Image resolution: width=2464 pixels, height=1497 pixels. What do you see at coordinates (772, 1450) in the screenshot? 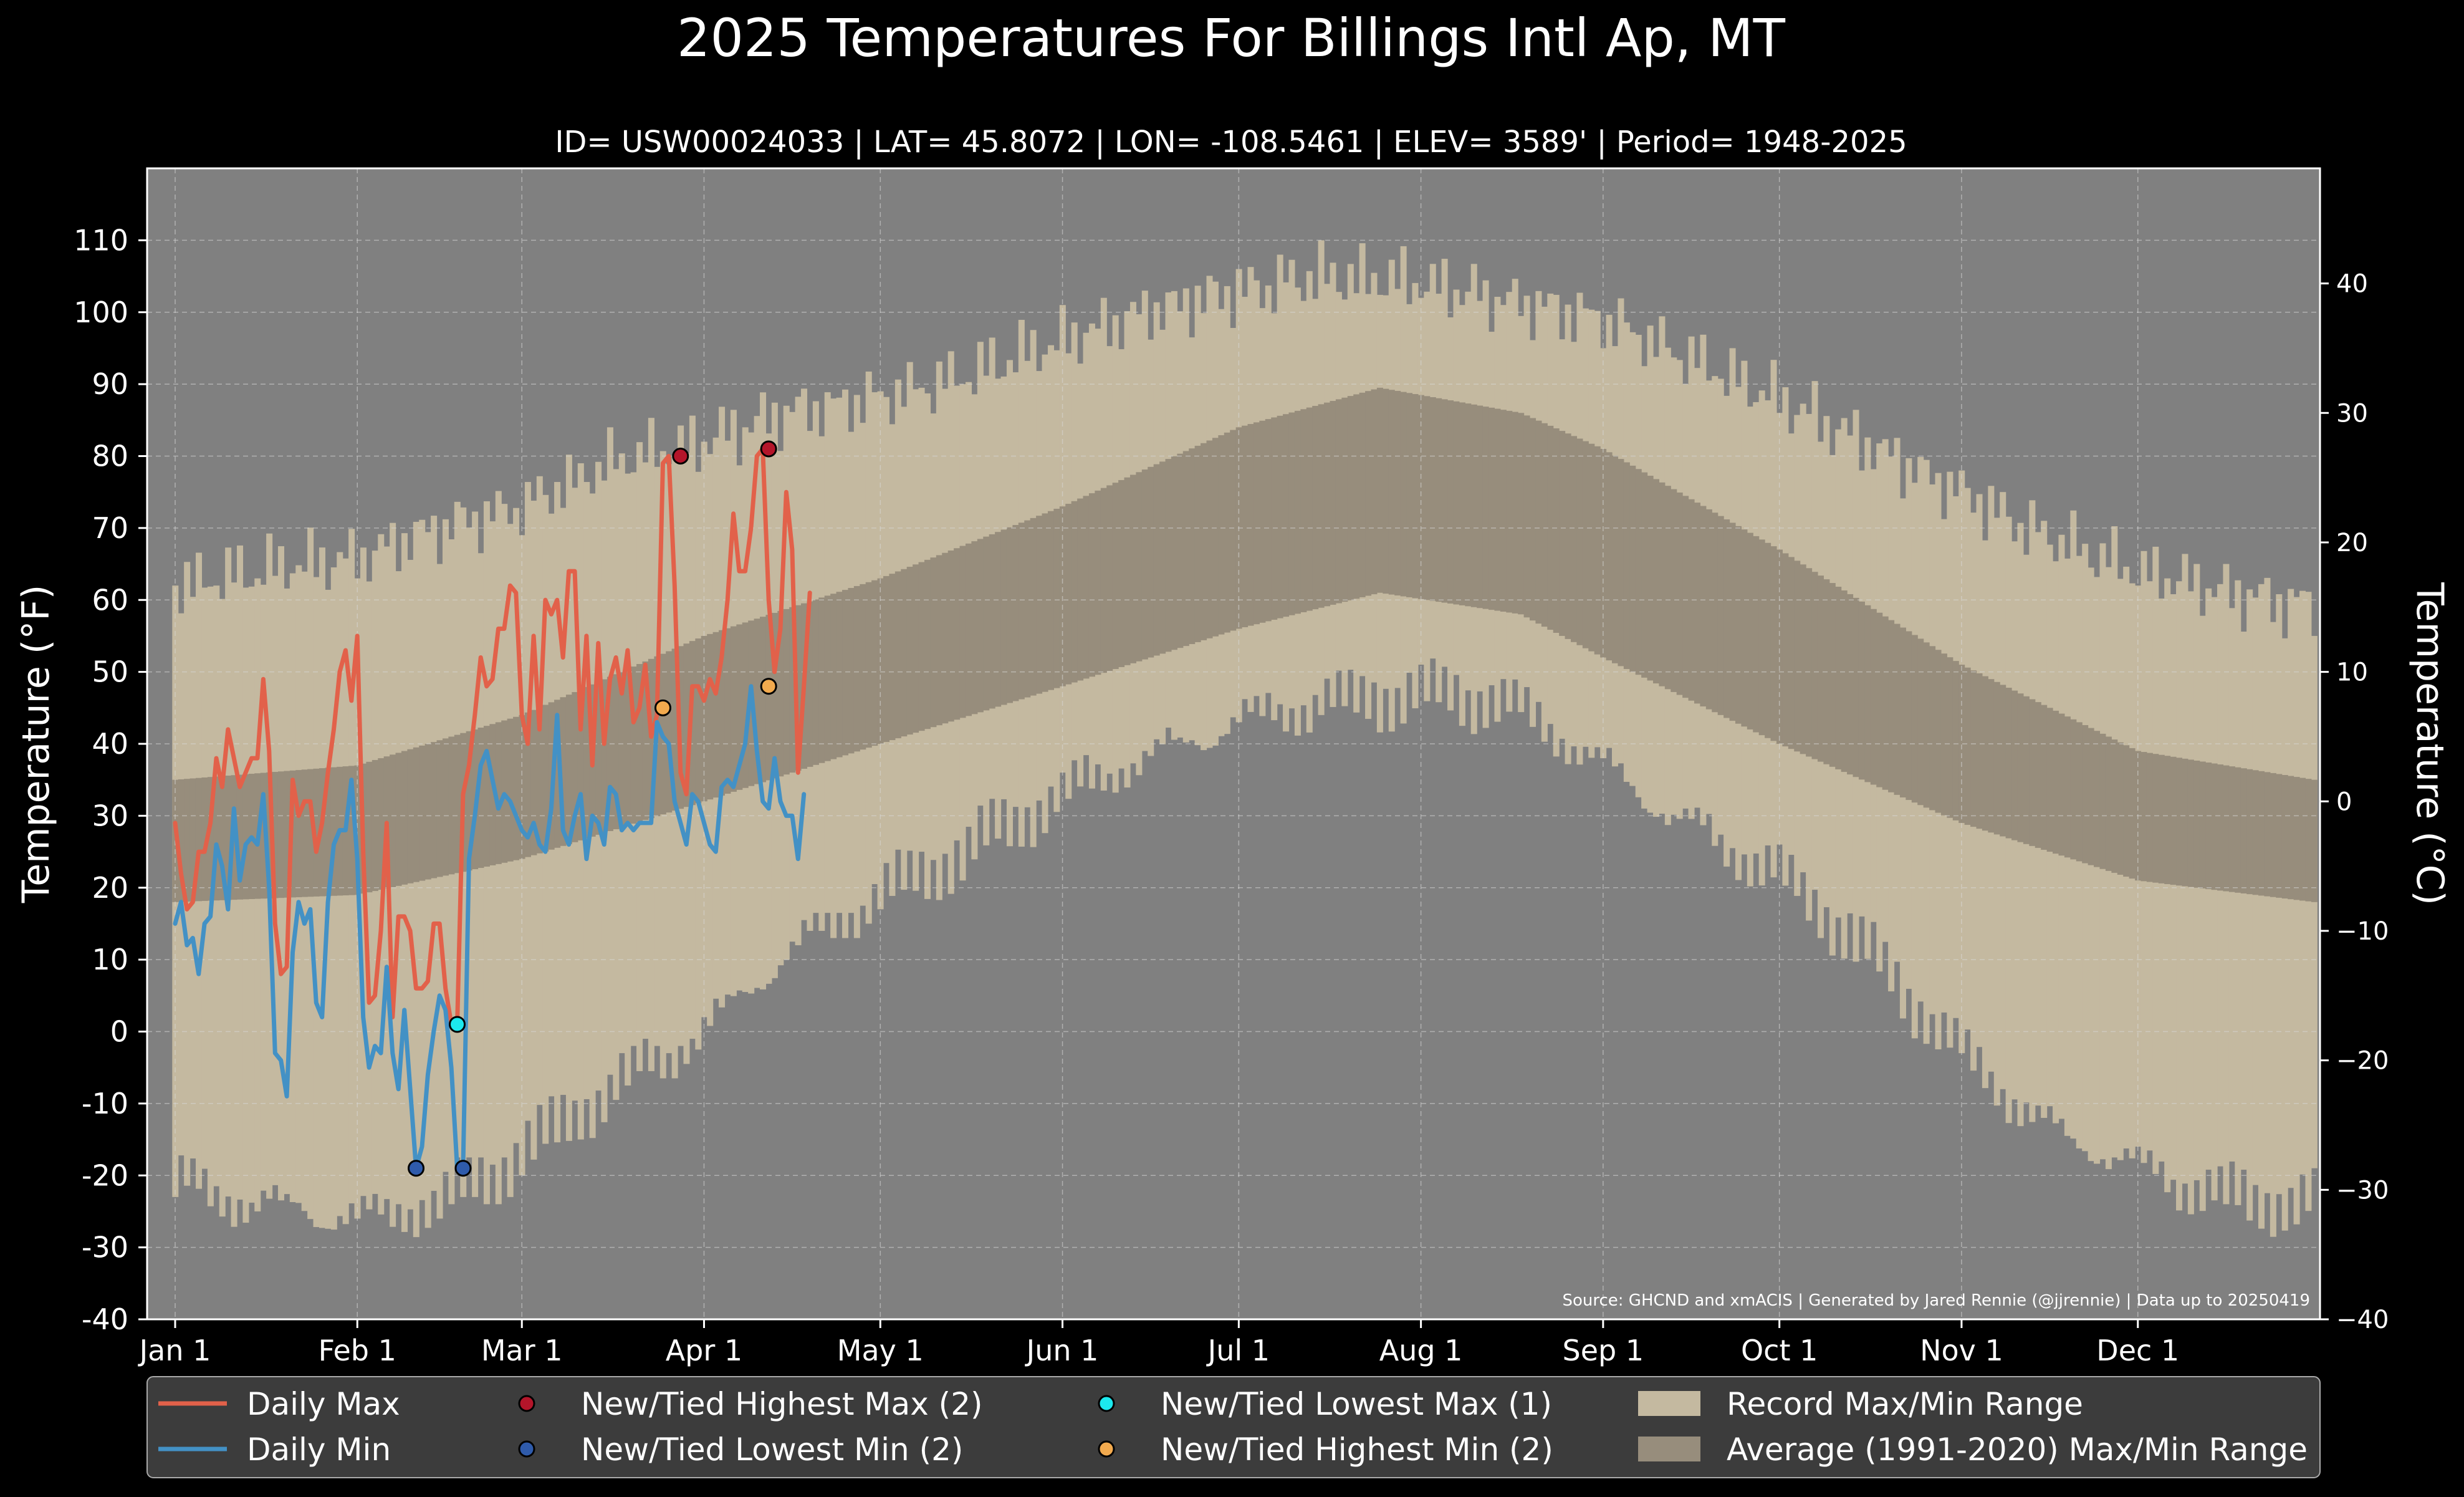
I see `legend-label: New/Tied Lowest Min (2)` at bounding box center [772, 1450].